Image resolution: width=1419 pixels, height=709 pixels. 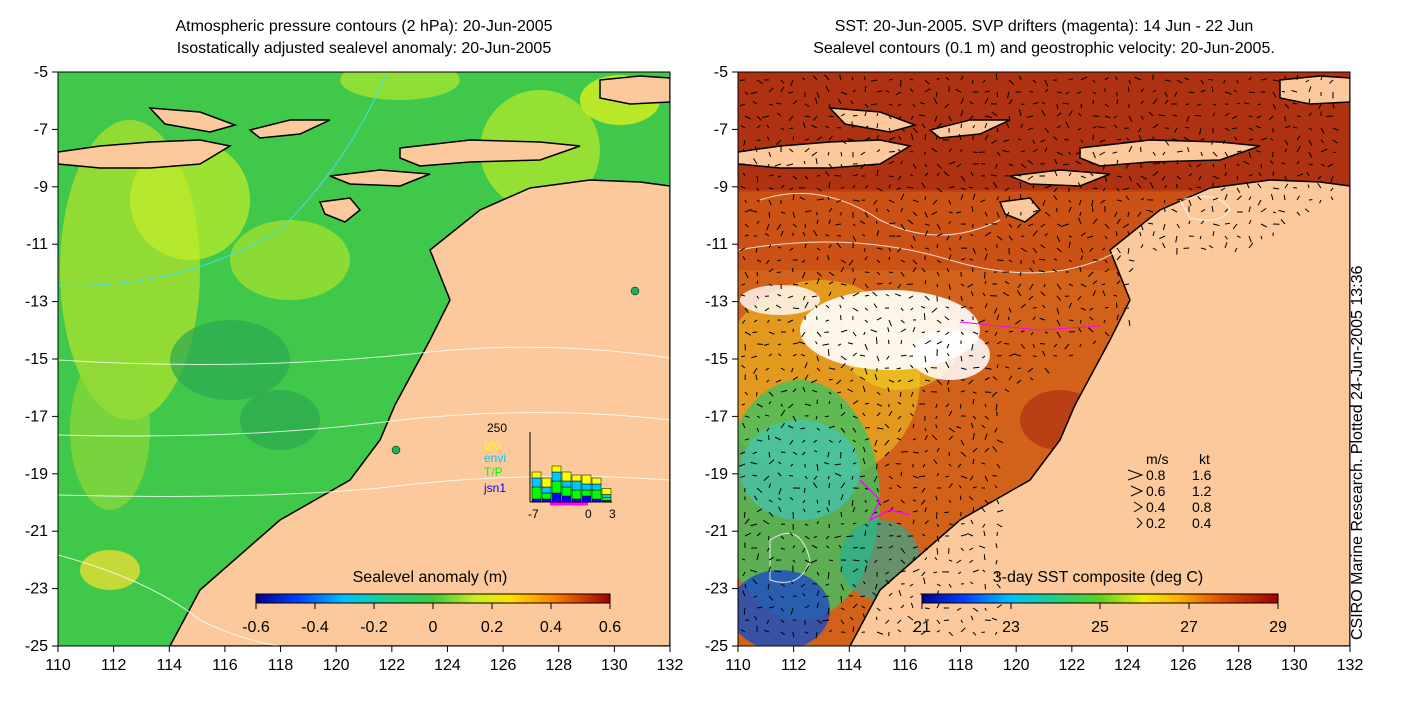 What do you see at coordinates (315, 627) in the screenshot?
I see `left-colorbar-tick: -0.4` at bounding box center [315, 627].